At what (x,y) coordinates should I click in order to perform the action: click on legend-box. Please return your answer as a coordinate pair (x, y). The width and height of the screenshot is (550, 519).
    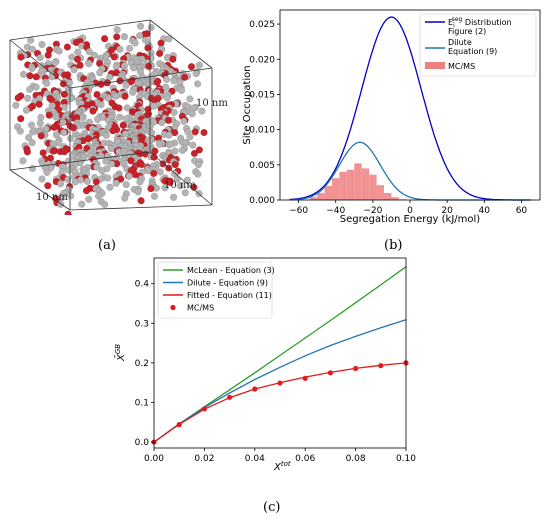
    Looking at the image, I should click on (215, 290).